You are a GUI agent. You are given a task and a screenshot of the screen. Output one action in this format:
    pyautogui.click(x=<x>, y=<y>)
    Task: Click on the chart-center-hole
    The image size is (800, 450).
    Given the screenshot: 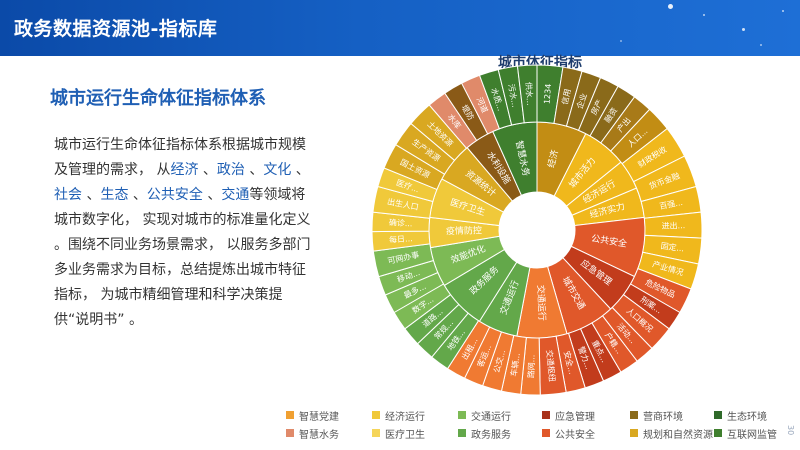 What is the action you would take?
    pyautogui.click(x=537, y=230)
    